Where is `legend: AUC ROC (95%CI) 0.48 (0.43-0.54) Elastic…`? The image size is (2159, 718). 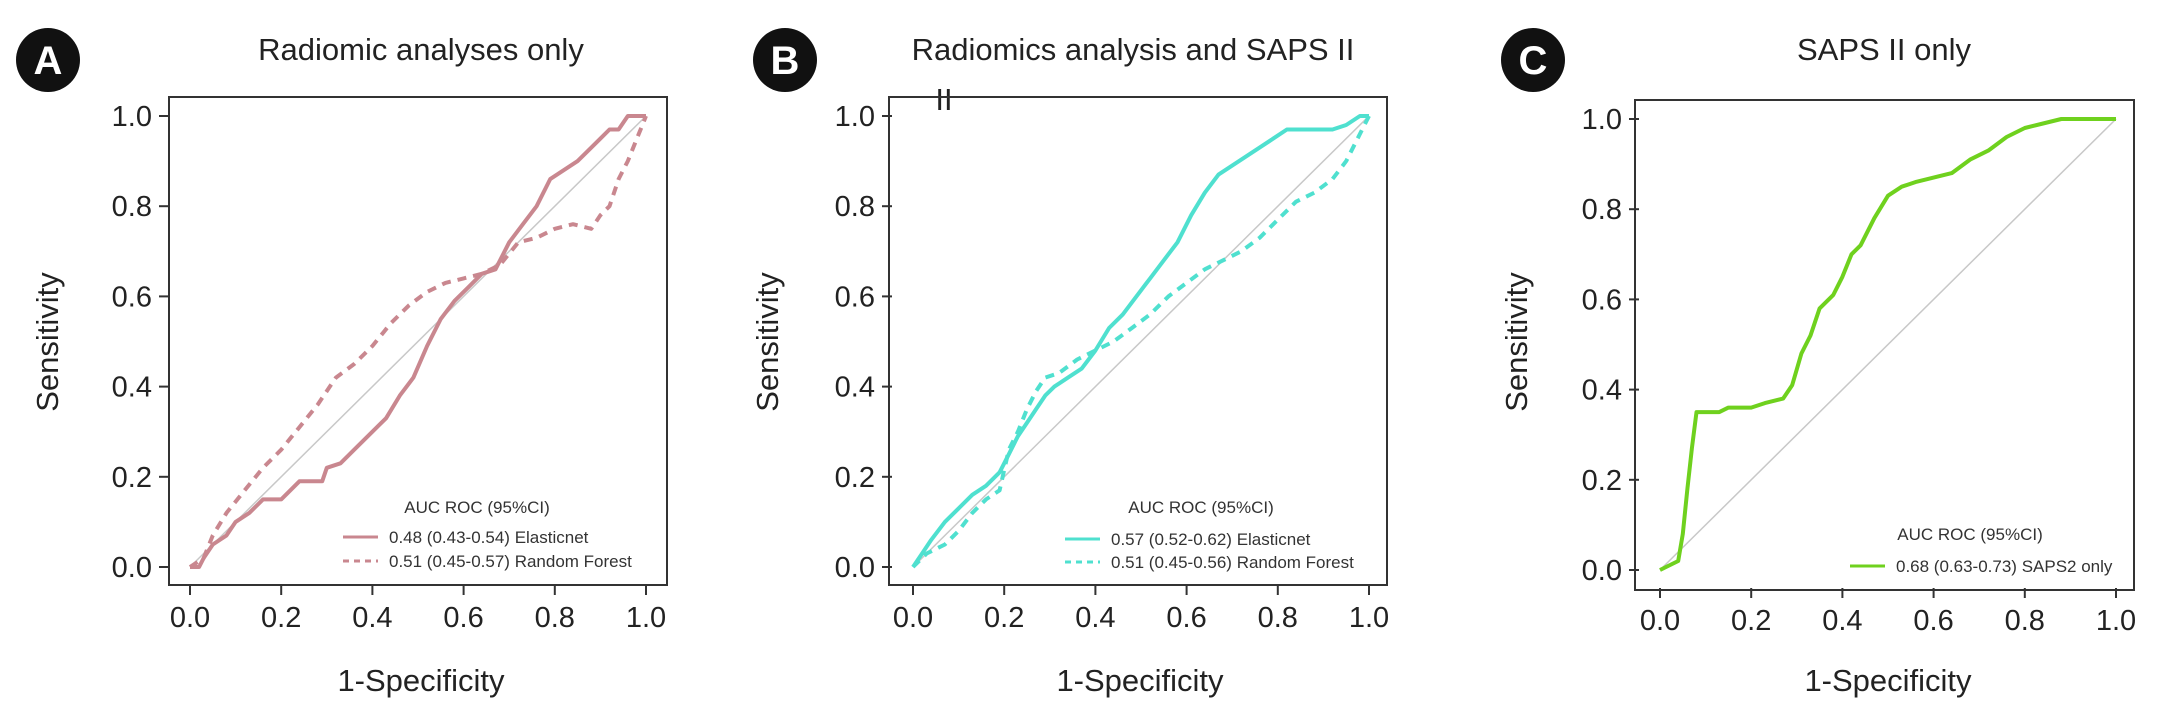 legend: AUC ROC (95%CI) 0.48 (0.43-0.54) Elastic… is located at coordinates (487, 534).